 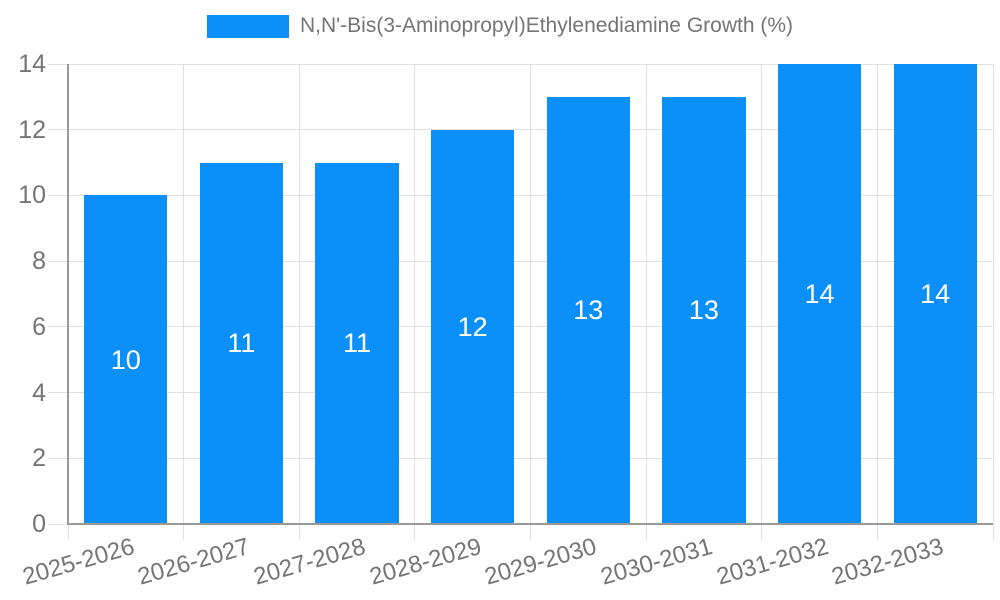 I want to click on y-tick-label: 2, so click(x=39, y=458).